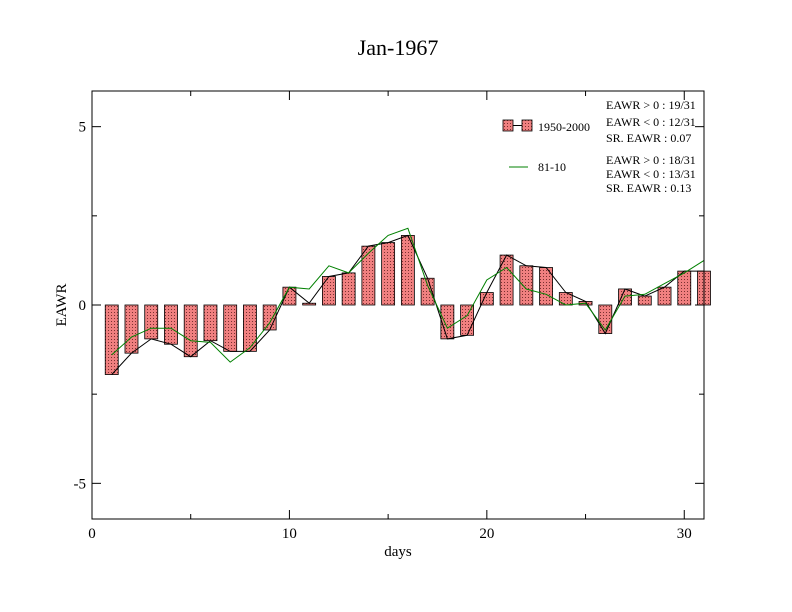  I want to click on stat-line: EAWR > 0 : 19/31, so click(651, 105).